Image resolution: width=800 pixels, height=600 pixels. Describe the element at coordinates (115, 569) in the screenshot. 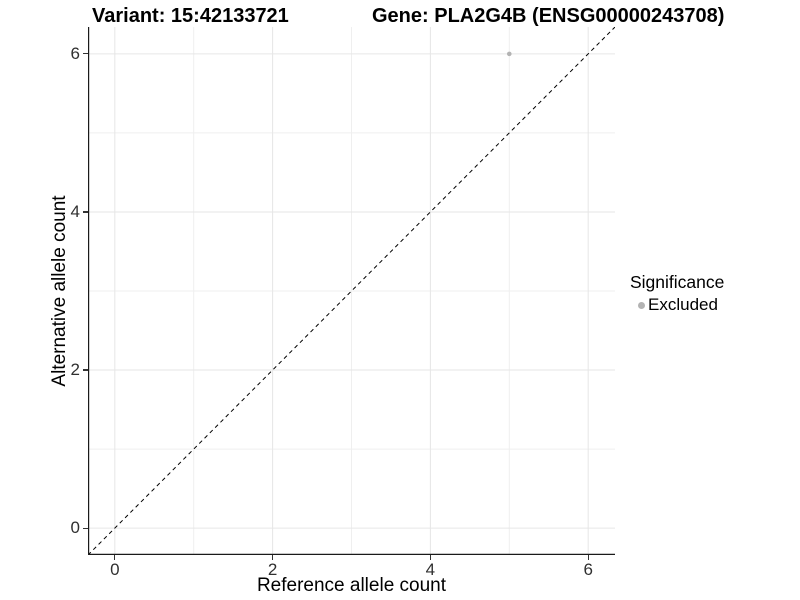

I see `x-tick-label: 0` at that location.